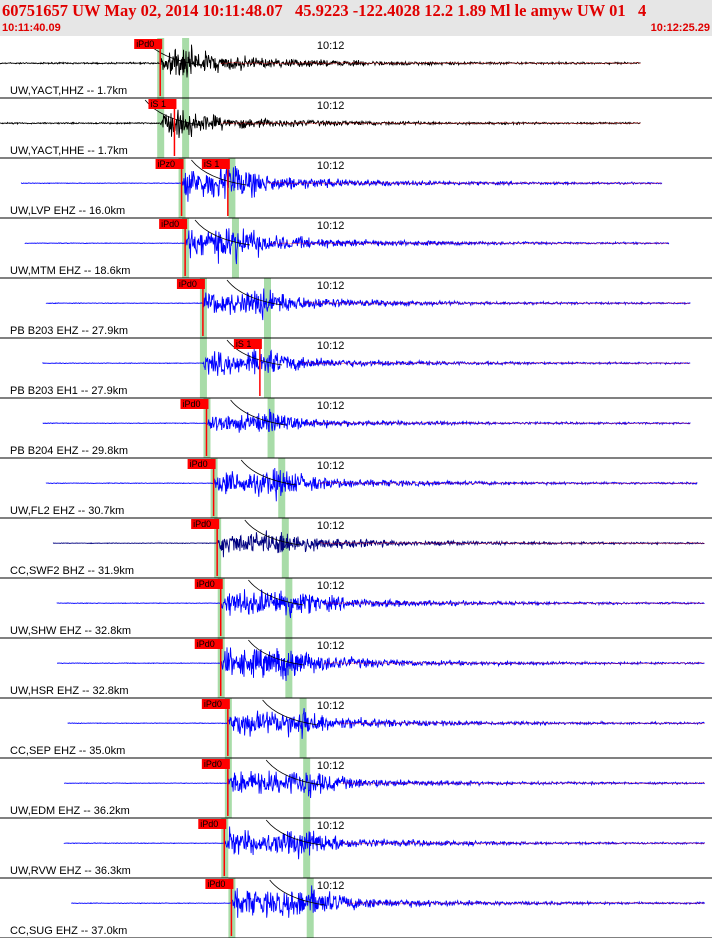 Image resolution: width=712 pixels, height=938 pixels. What do you see at coordinates (356, 669) in the screenshot?
I see `trace-row: 10:12 iPd0 UW,HSR EHZ -- 32.8km` at bounding box center [356, 669].